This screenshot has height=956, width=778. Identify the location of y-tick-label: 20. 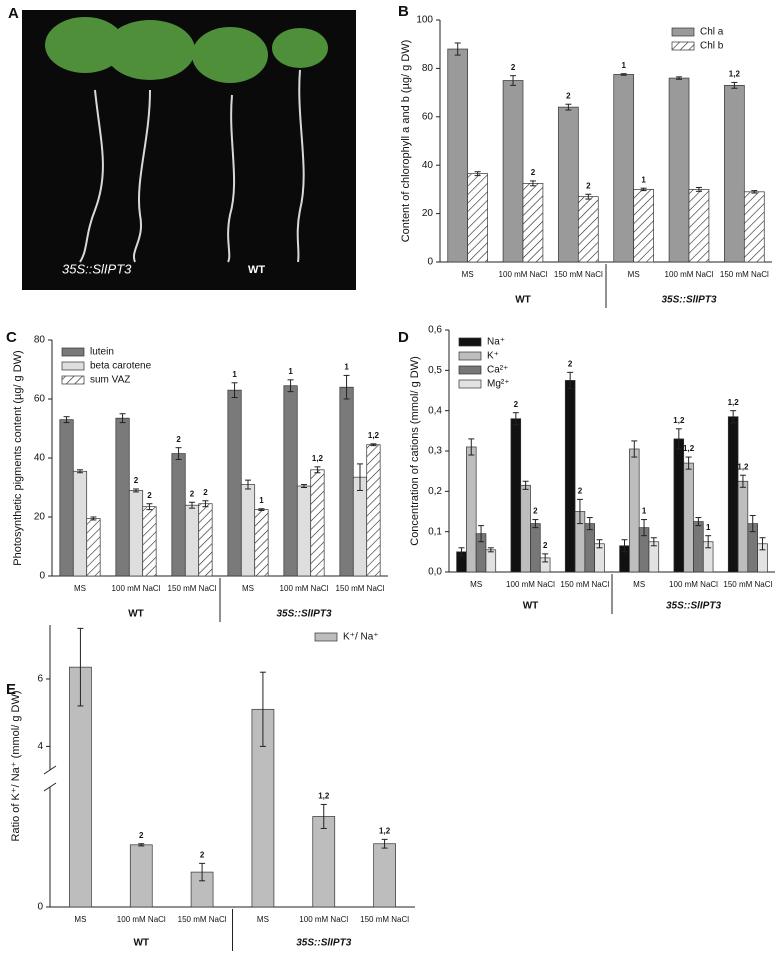
(40, 517).